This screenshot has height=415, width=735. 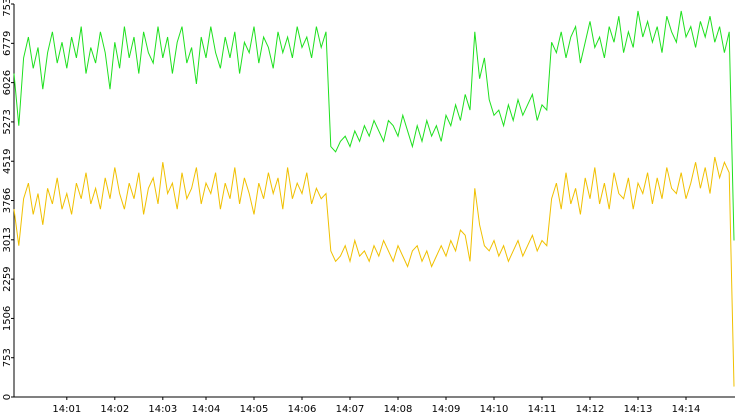 I want to click on x-tick-label: 14:03, so click(x=162, y=409).